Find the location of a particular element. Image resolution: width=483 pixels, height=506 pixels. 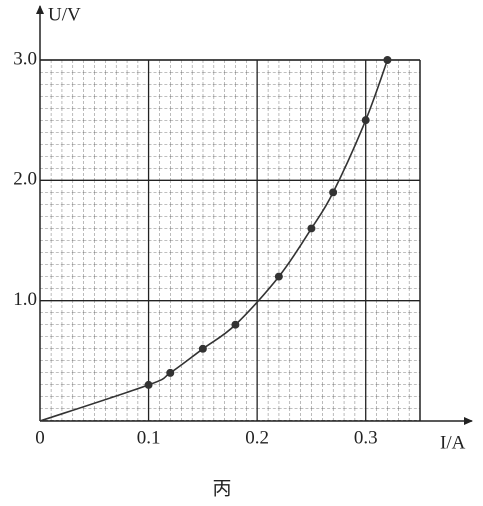

x-tick-label: 0.2 is located at coordinates (257, 437).